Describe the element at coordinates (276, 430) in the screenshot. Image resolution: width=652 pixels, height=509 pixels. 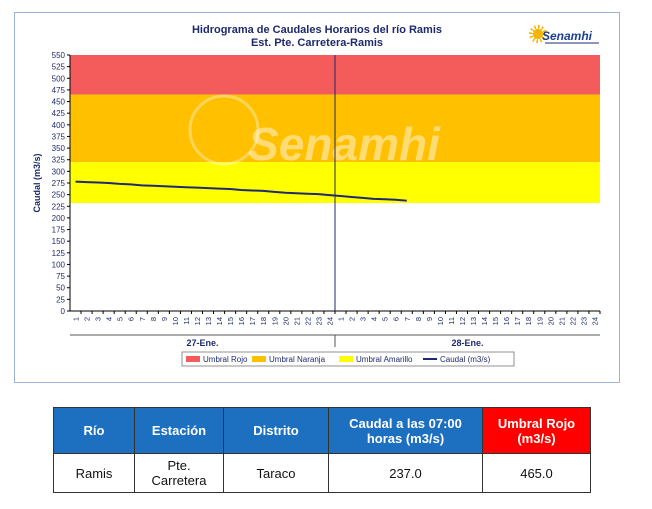
I see `header-distrito: Distrito` at that location.